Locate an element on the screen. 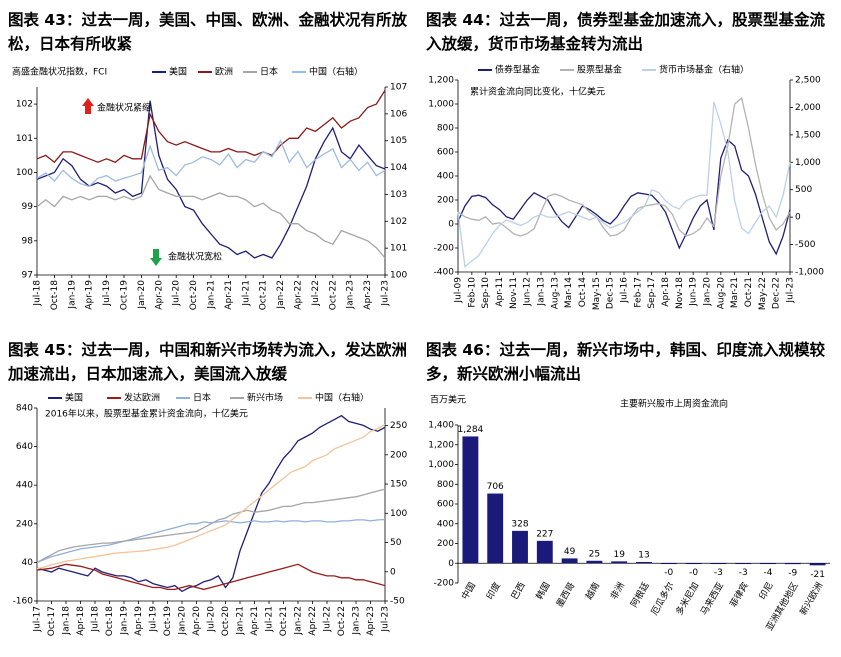  value-label: -0 is located at coordinates (693, 573).